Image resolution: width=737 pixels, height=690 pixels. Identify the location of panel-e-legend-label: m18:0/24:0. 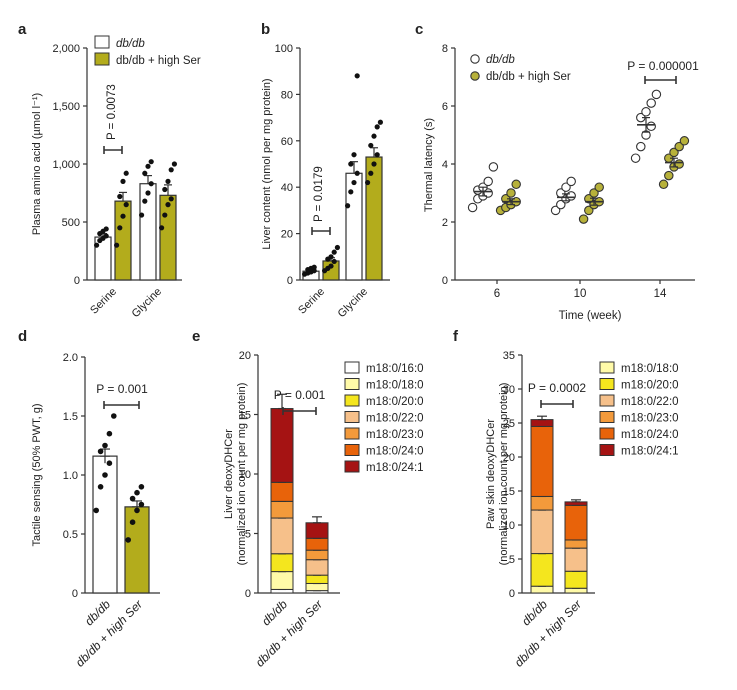
(395, 452).